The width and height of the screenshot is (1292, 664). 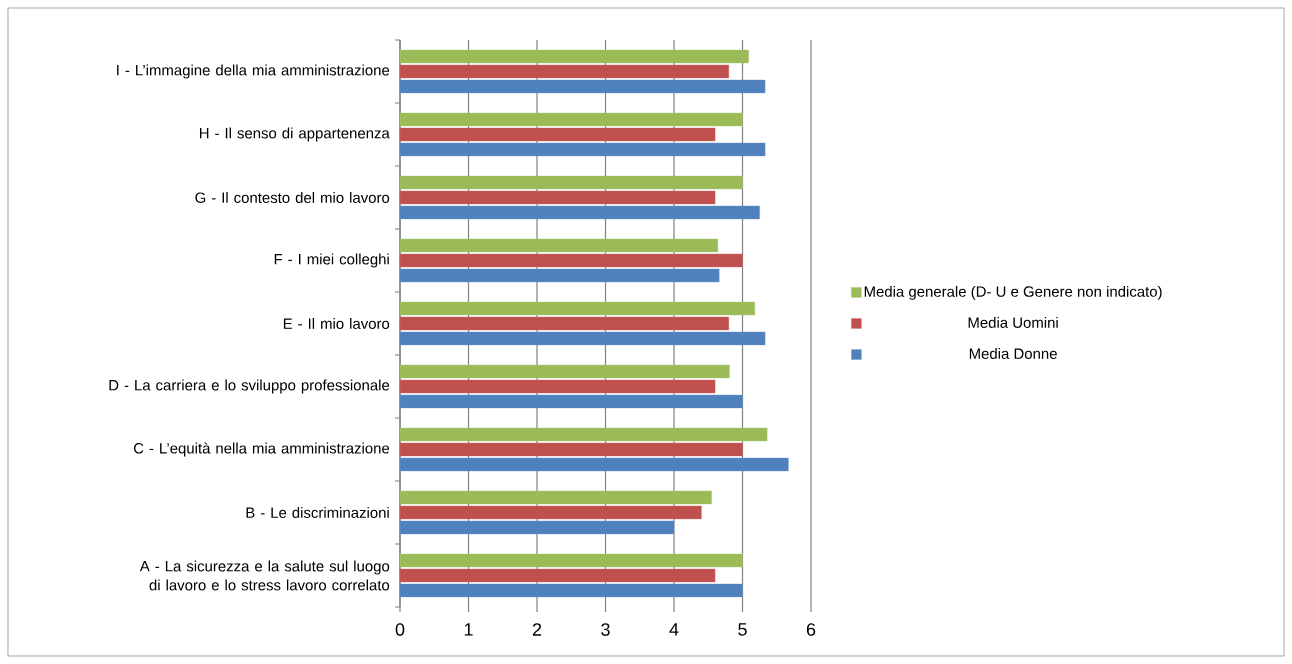 What do you see at coordinates (317, 512) in the screenshot?
I see `y-tick-label: B - Le discriminazioni` at bounding box center [317, 512].